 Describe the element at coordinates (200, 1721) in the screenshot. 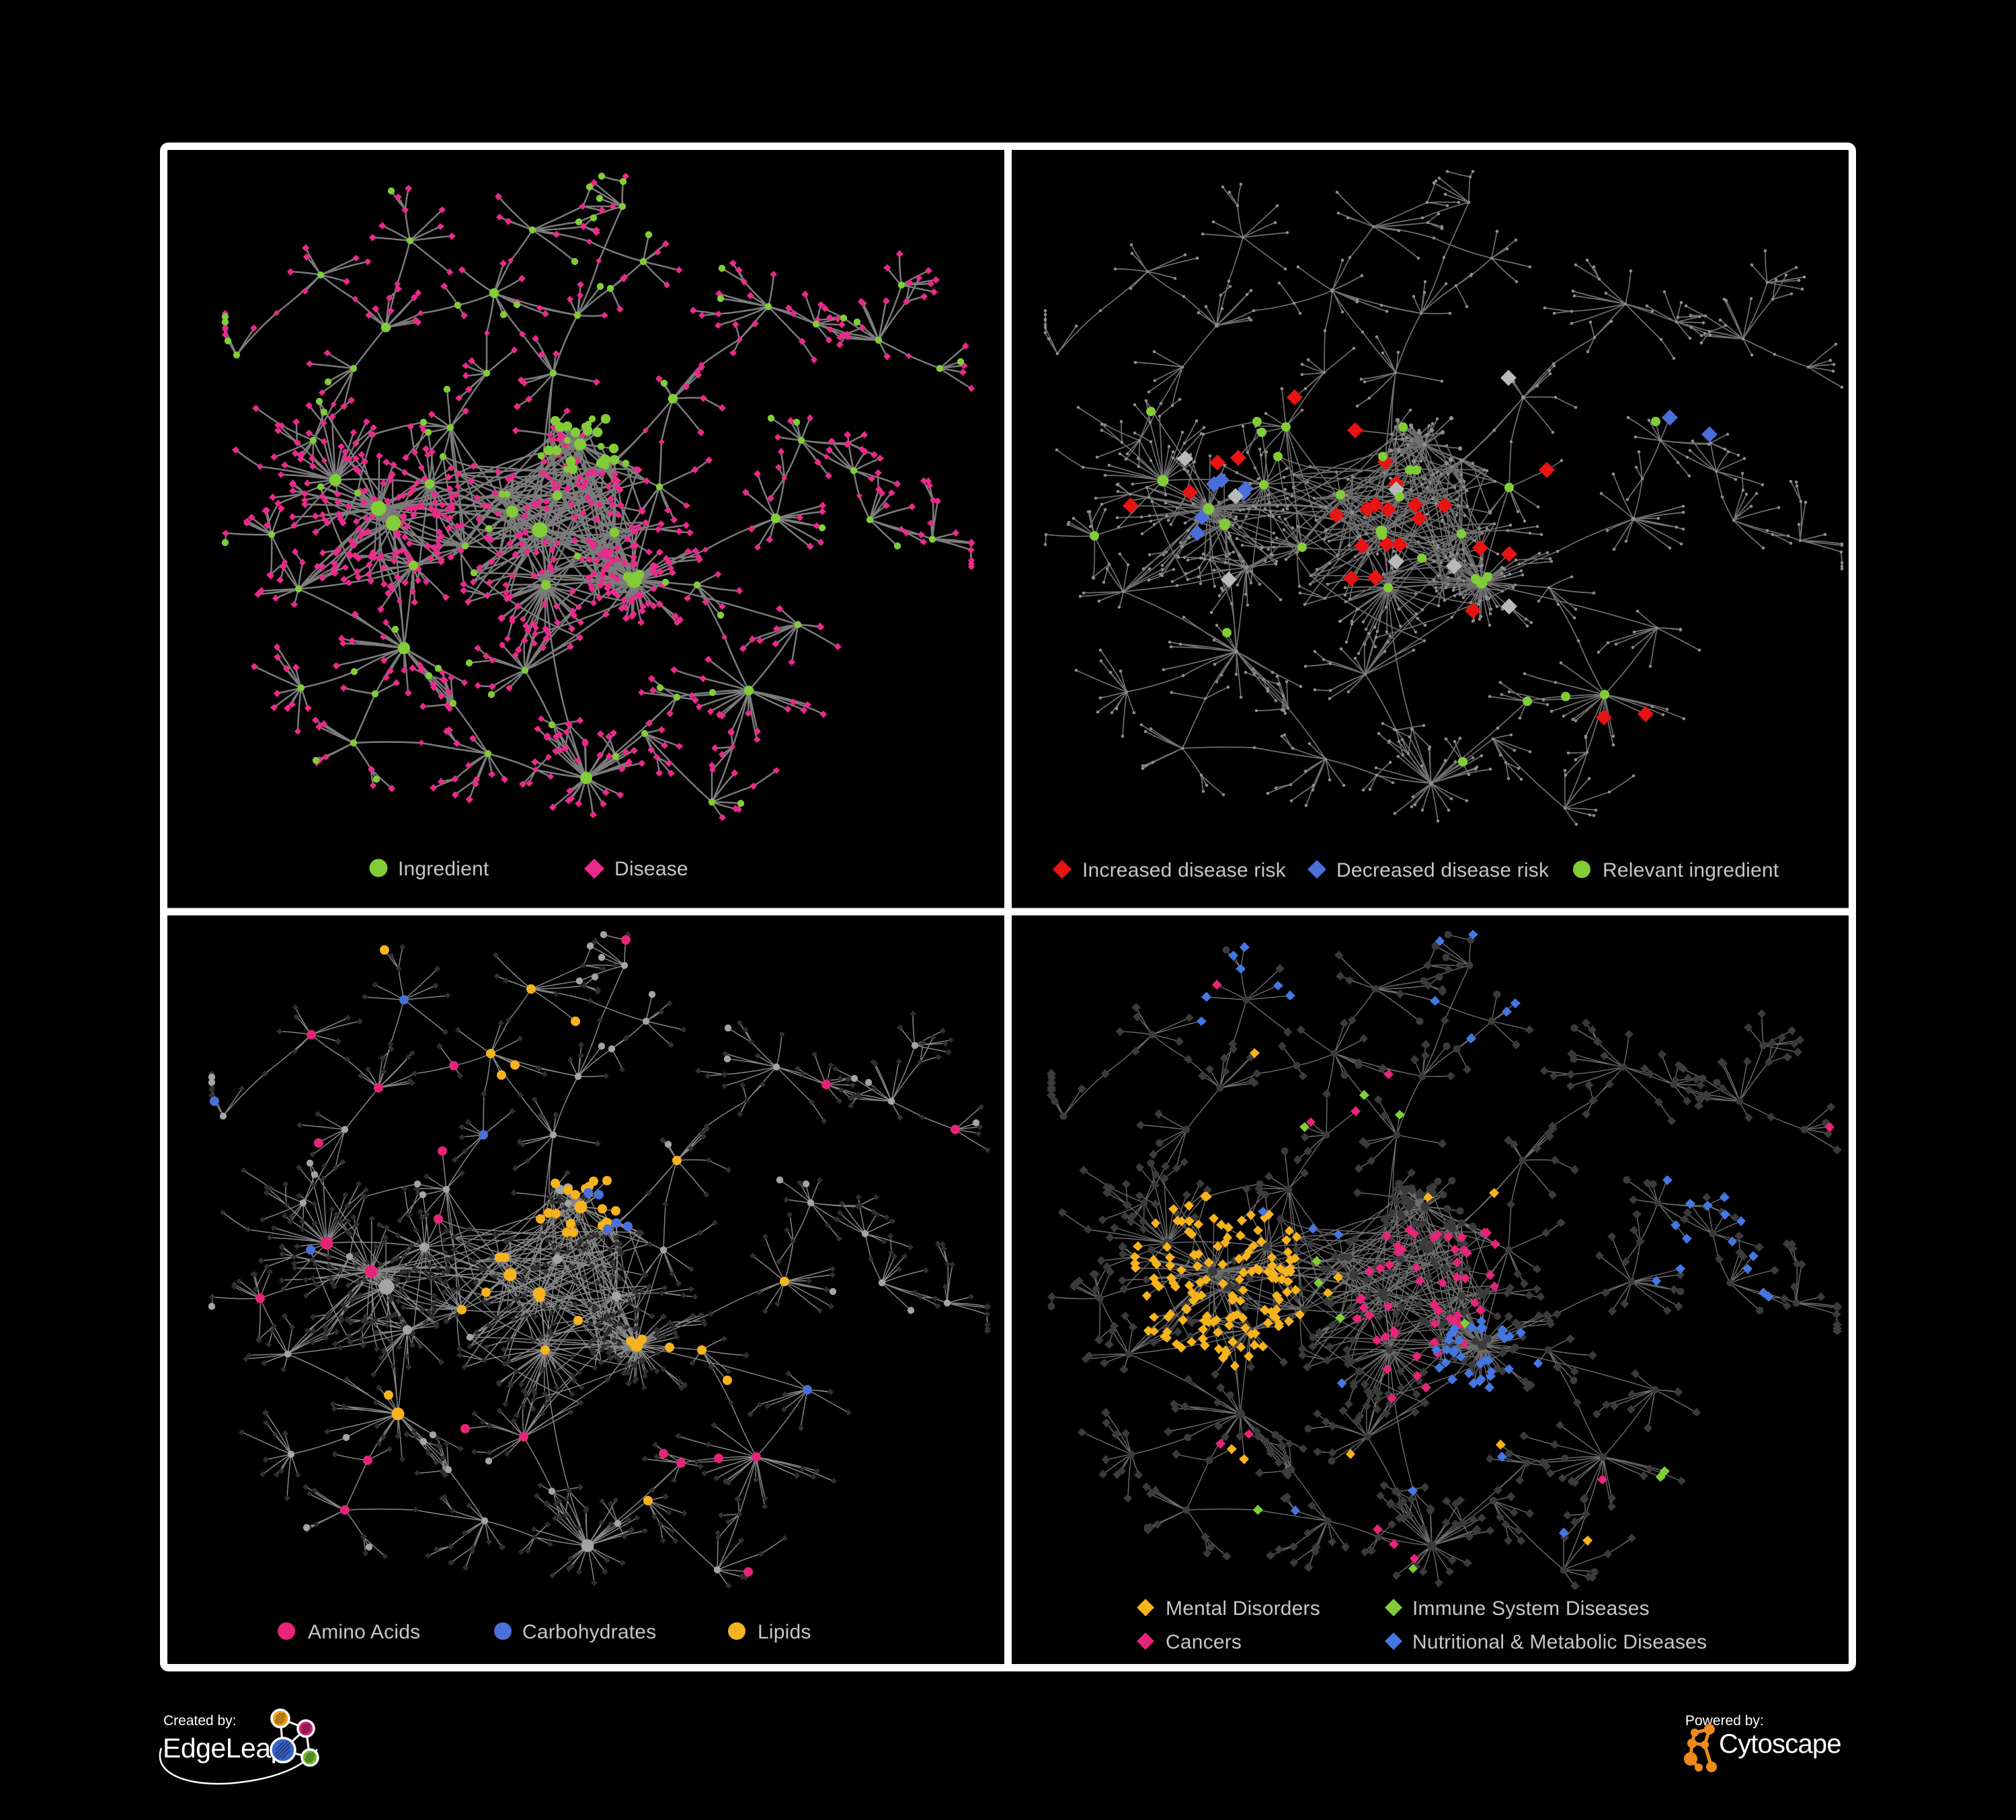

I see `svg-text: Created by:` at that location.